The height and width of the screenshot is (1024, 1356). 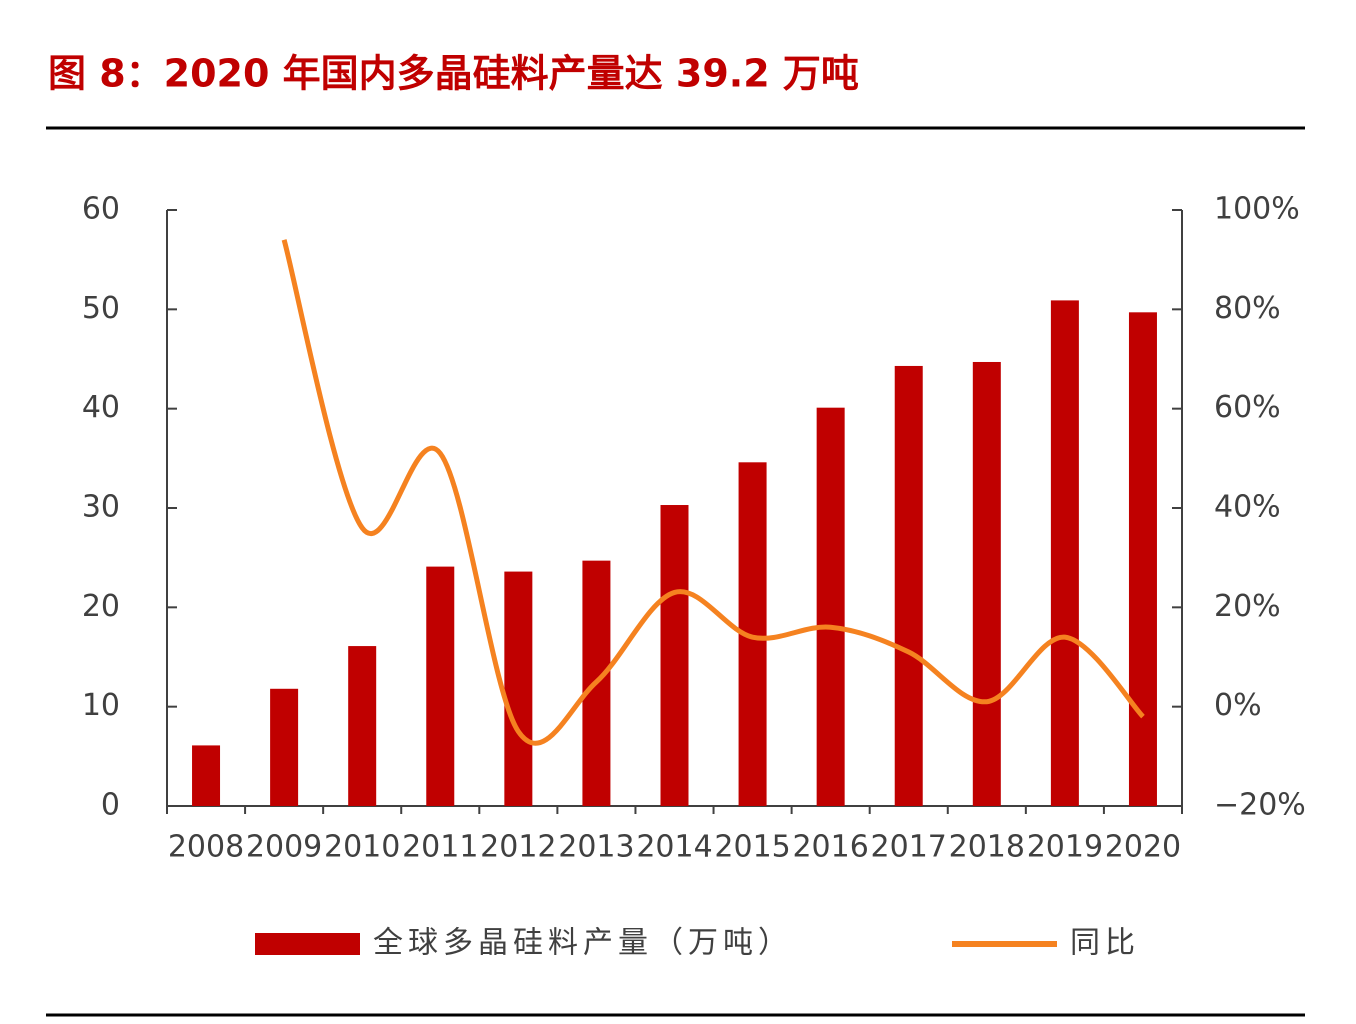 What do you see at coordinates (518, 847) in the screenshot?
I see `x-tick-label: 2012` at bounding box center [518, 847].